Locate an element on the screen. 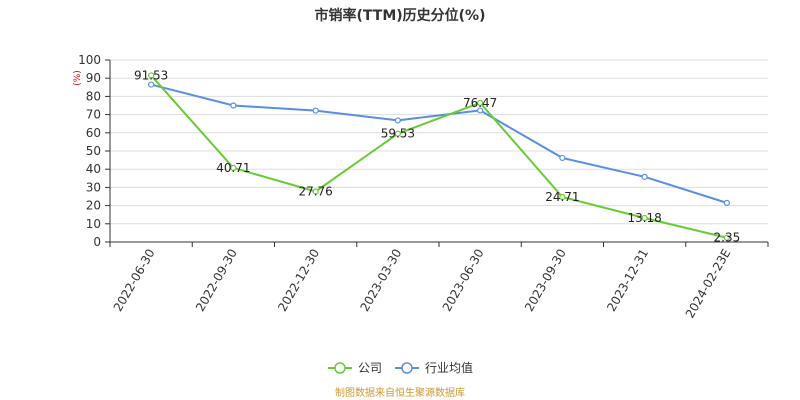 The image size is (800, 400). x-tick-label: 2022-06-30 is located at coordinates (134, 280).